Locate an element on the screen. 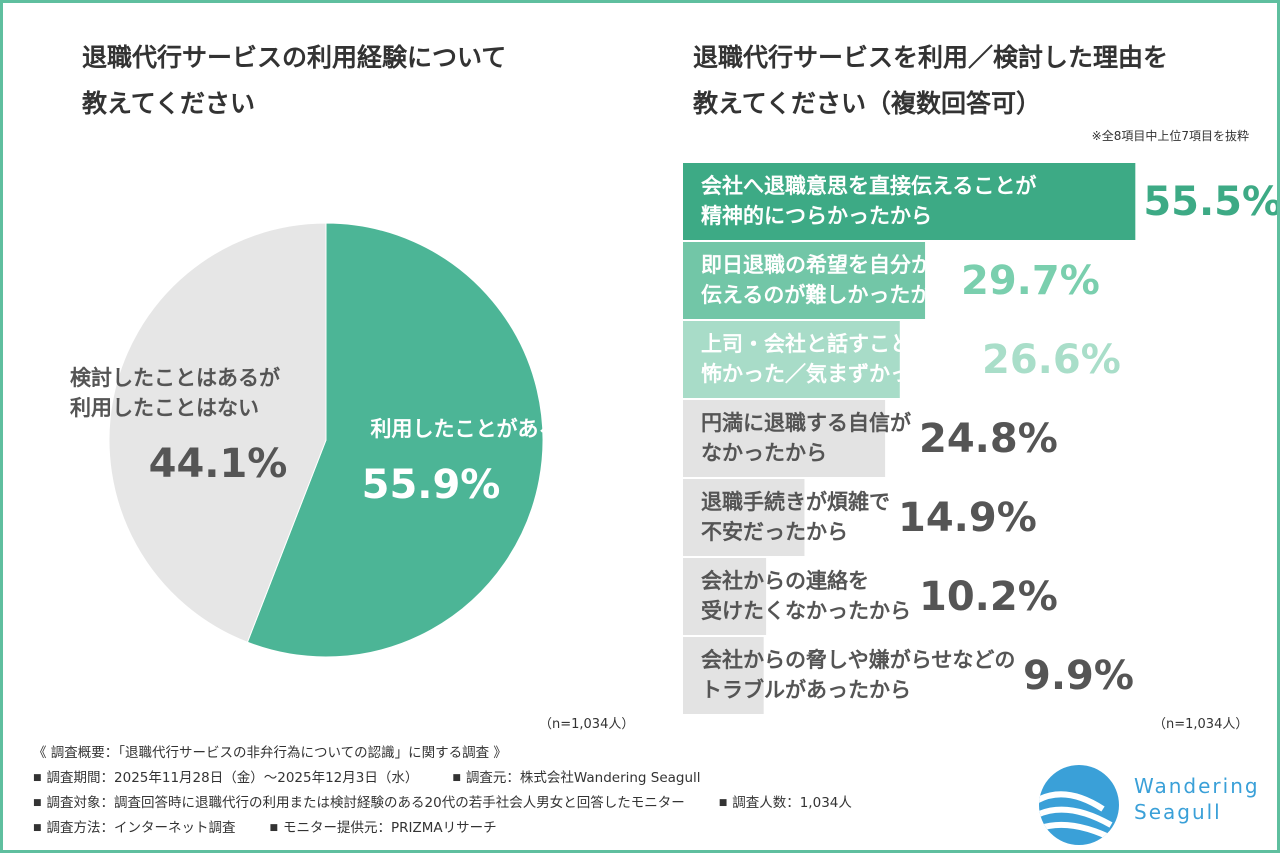 Image resolution: width=1280 pixels, height=853 pixels. bar-label: 円満に退職する自信が なかったから is located at coordinates (806, 438).